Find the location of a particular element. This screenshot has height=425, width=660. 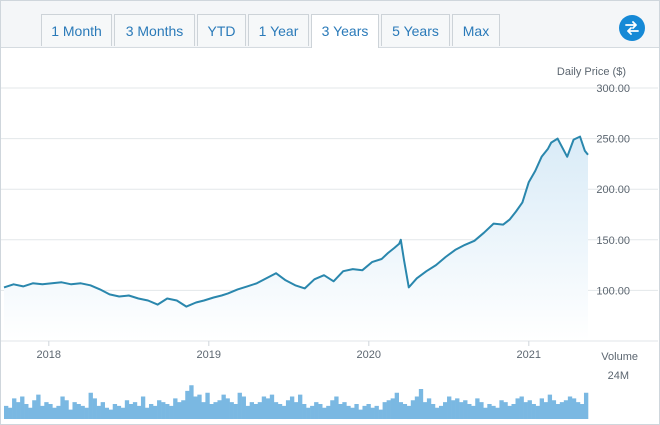

volume-bars is located at coordinates (296, 402).